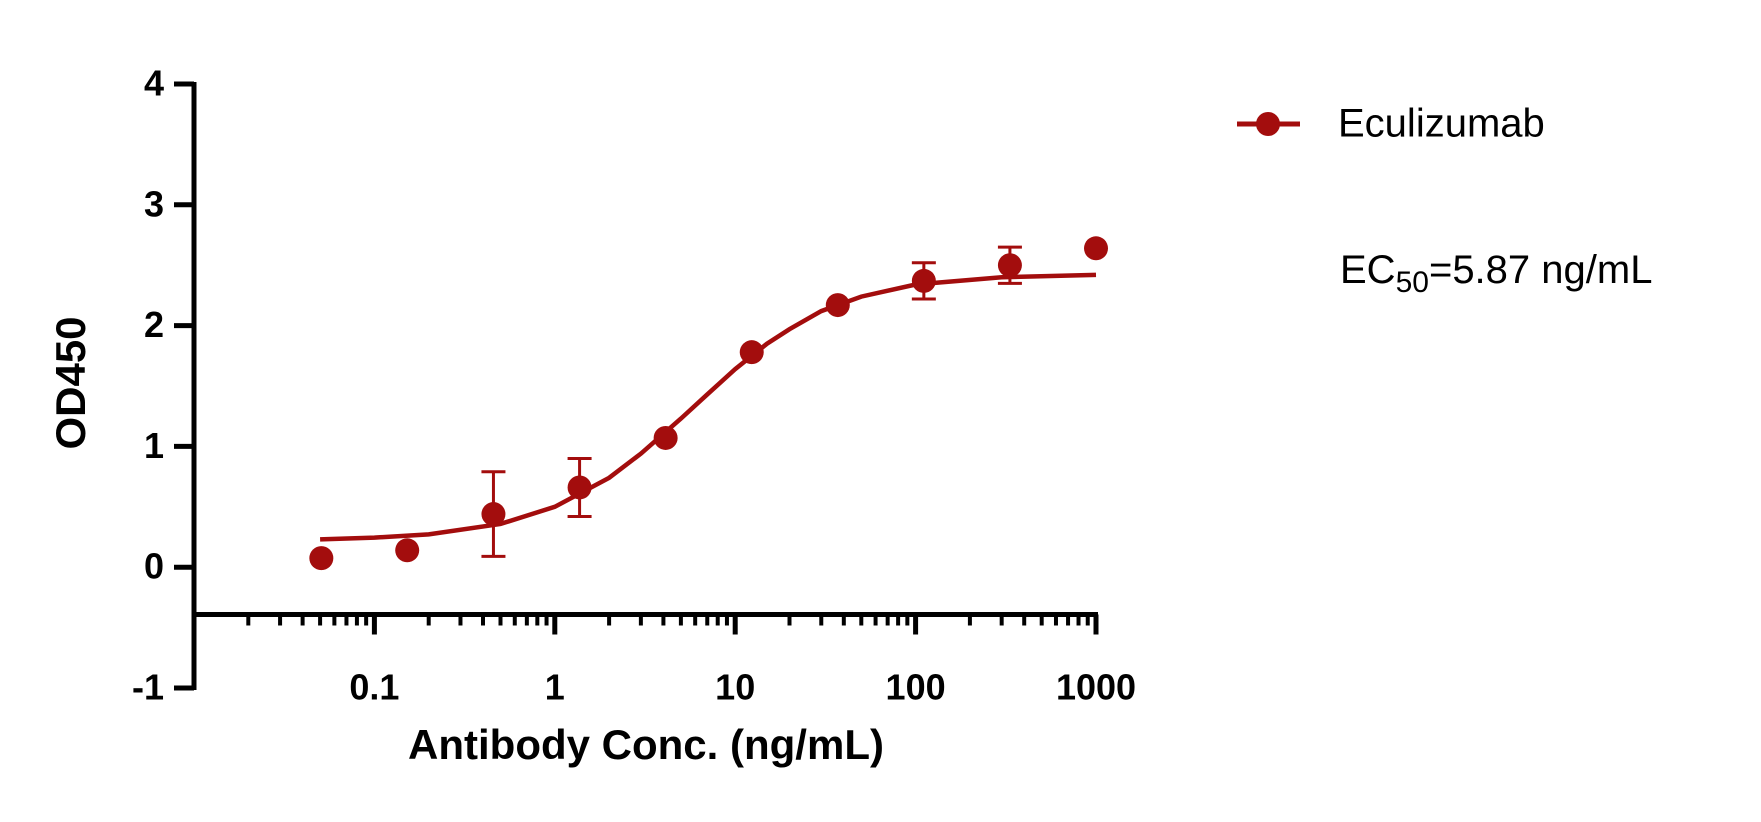 This screenshot has height=822, width=1761. I want to click on annotation-text: EC, so click(1368, 270).